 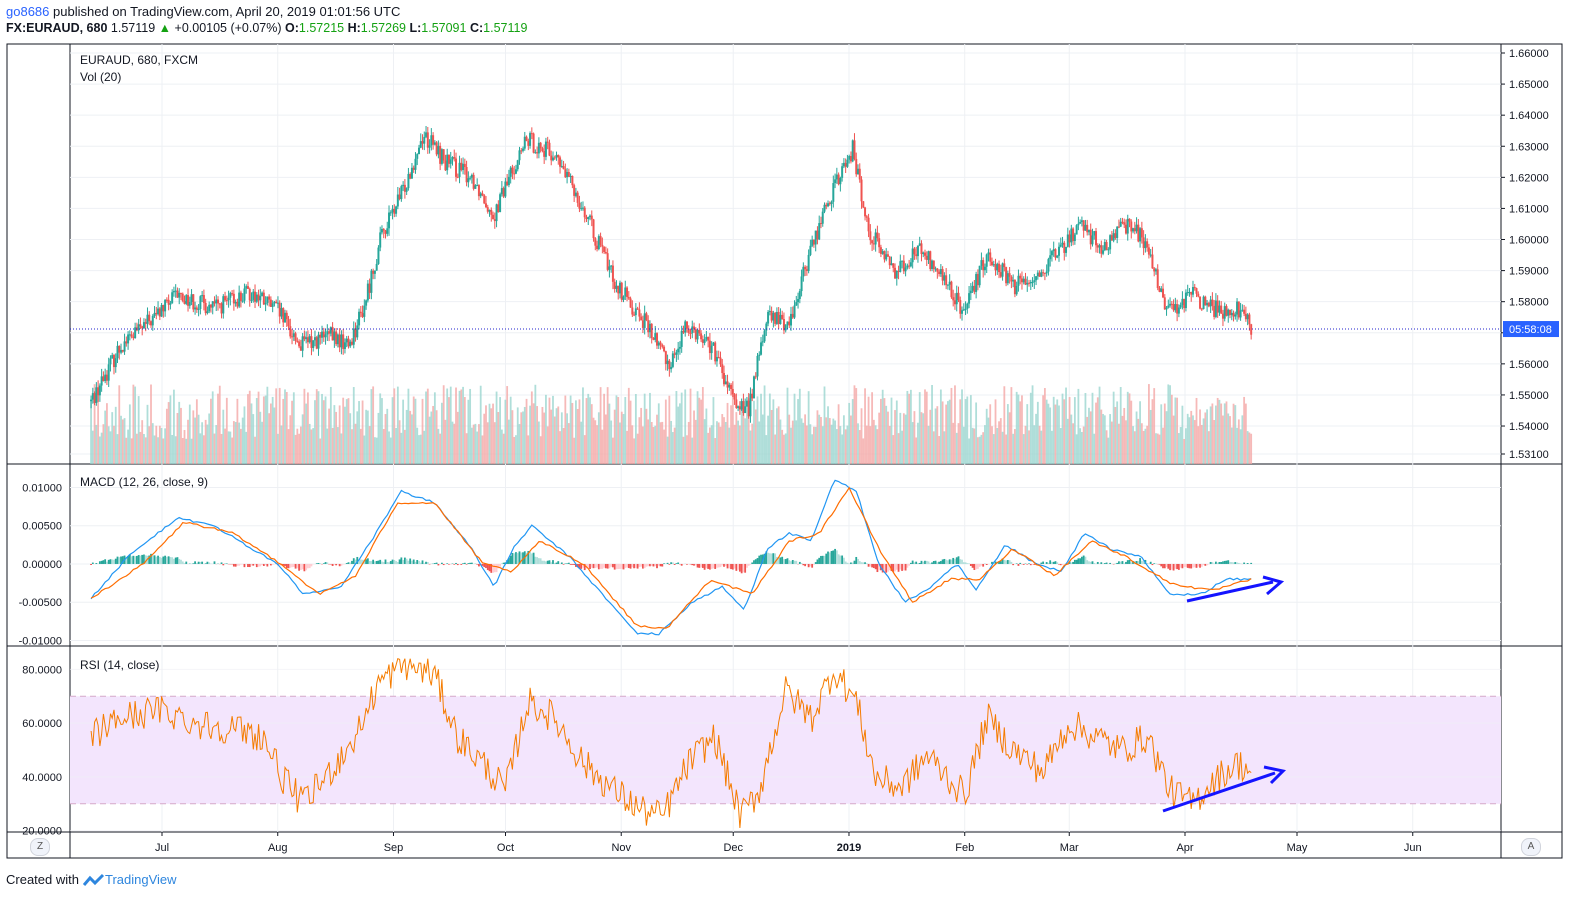 I want to click on author-link: go8686, so click(x=28, y=11).